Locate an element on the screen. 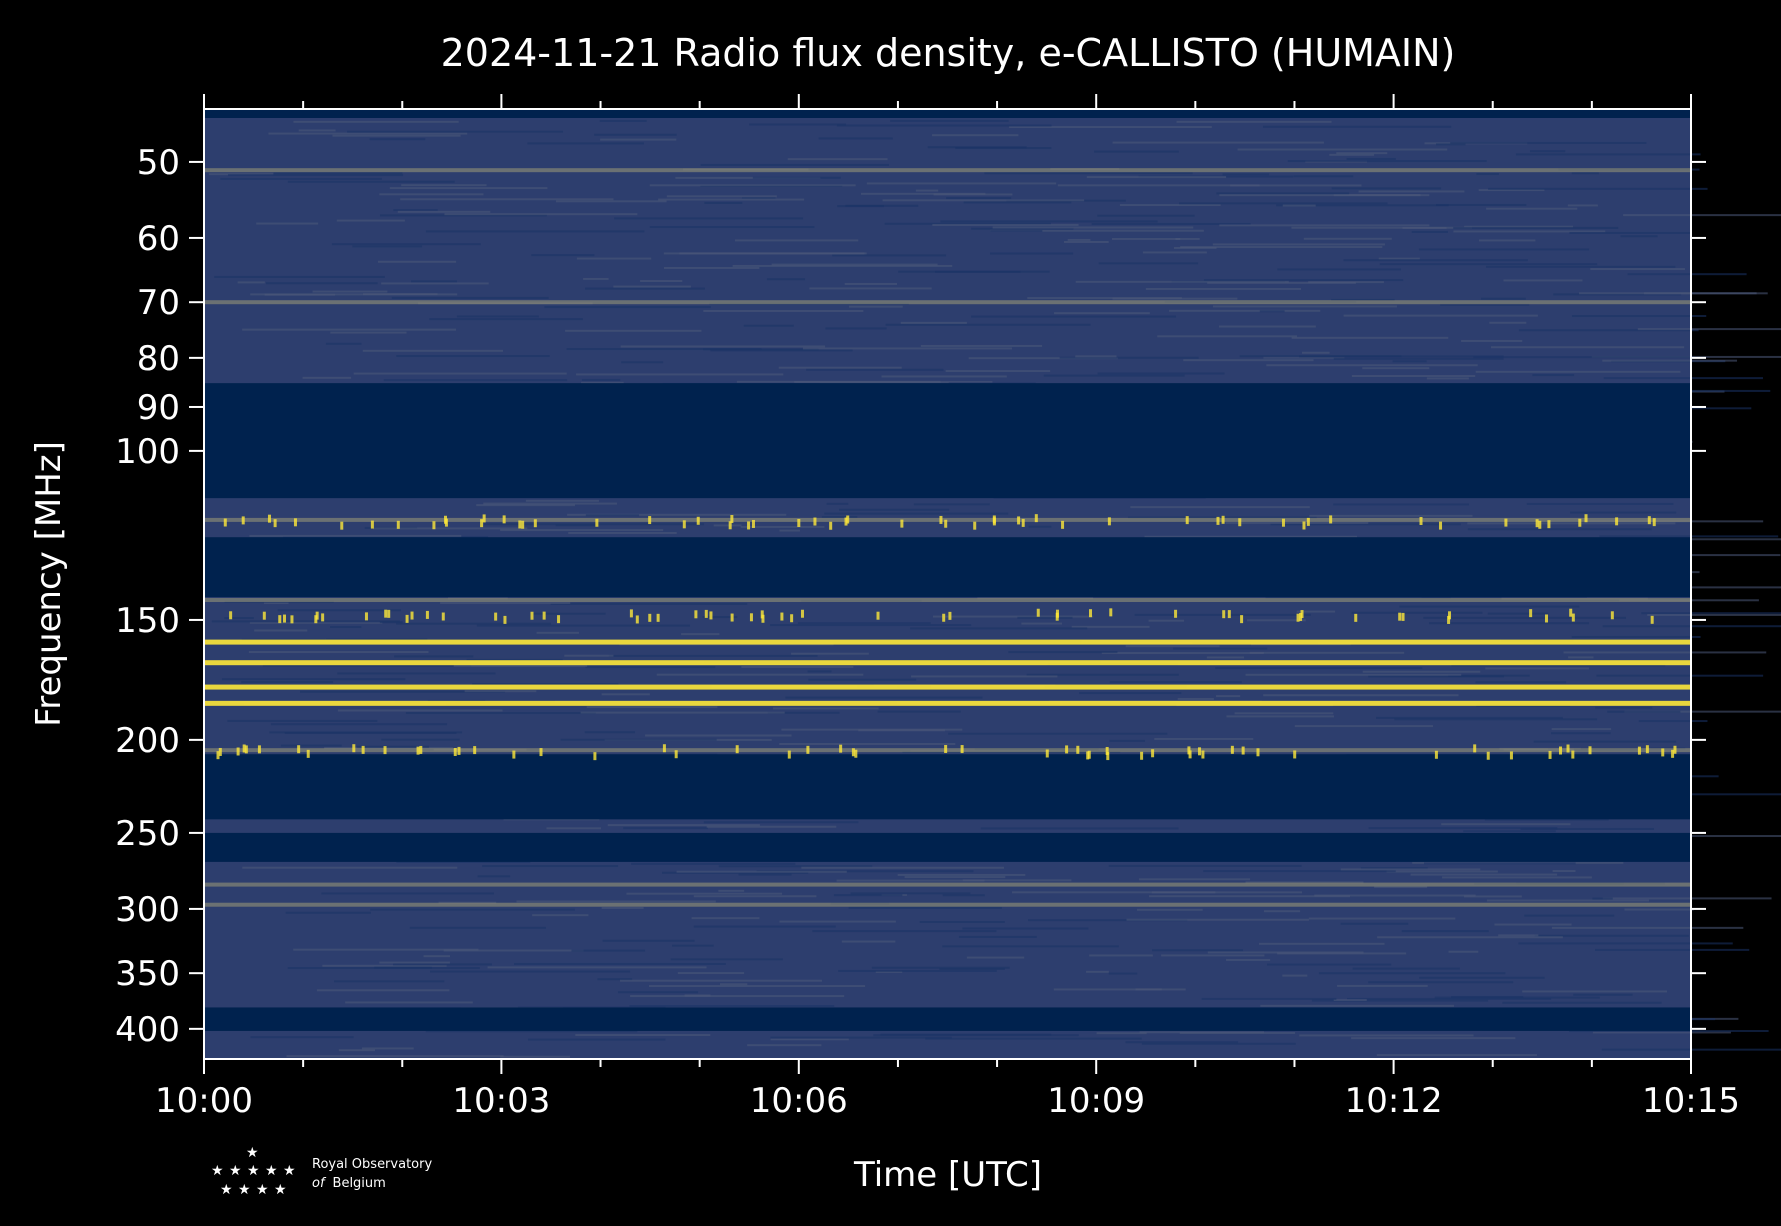 The width and height of the screenshot is (1781, 1226). y-tick-label: 400 is located at coordinates (147, 1030).